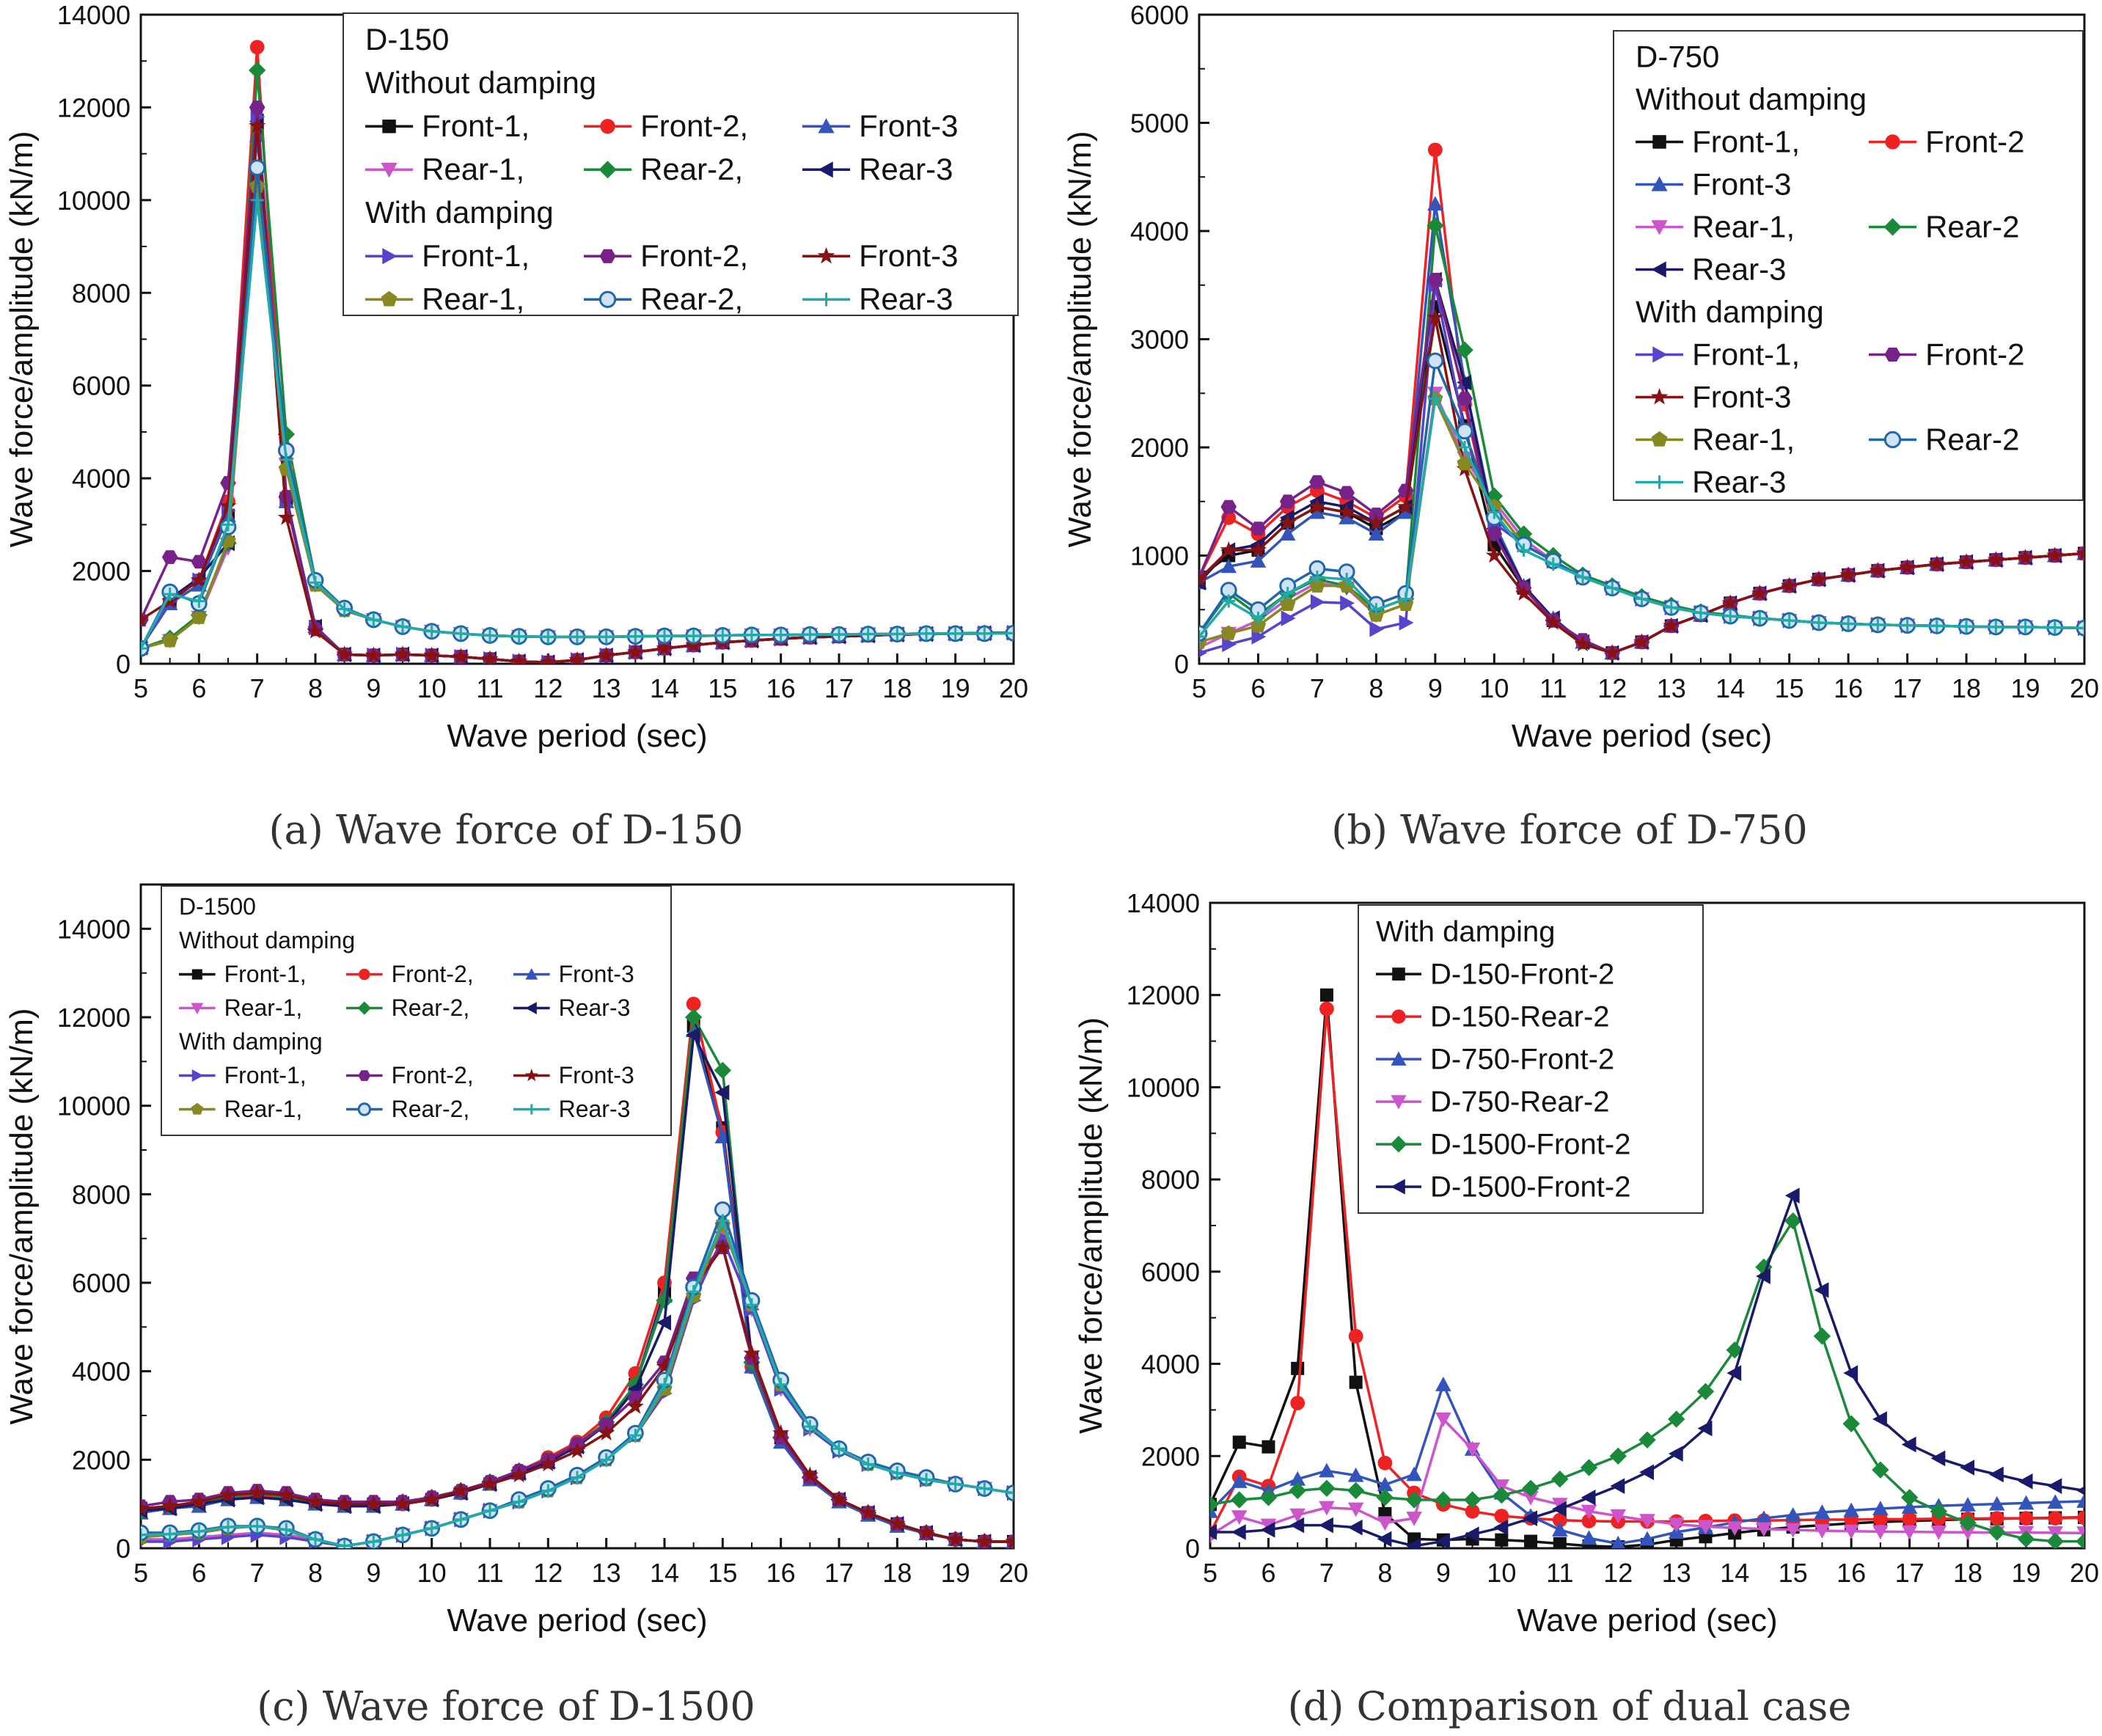 The height and width of the screenshot is (1736, 2102). Describe the element at coordinates (781, 688) in the screenshot. I see `x-tick-label: 16` at that location.